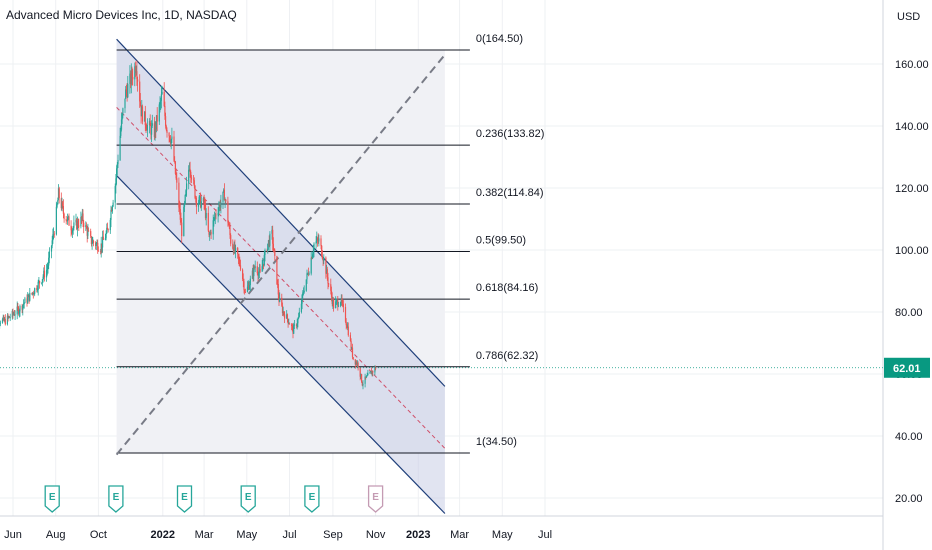 The height and width of the screenshot is (550, 932). What do you see at coordinates (912, 65) in the screenshot?
I see `price-tick-label: 160.00` at bounding box center [912, 65].